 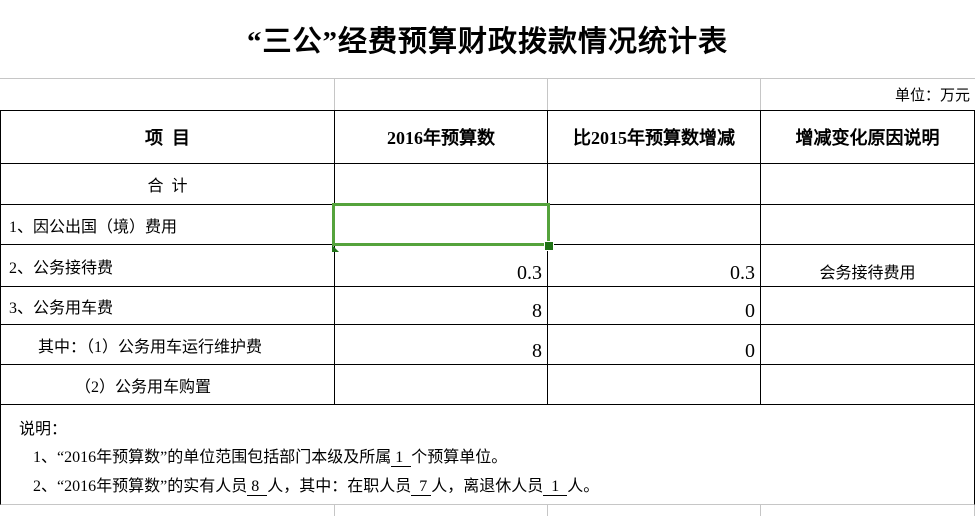 What do you see at coordinates (168, 266) in the screenshot?
I see `cell-item-reception: 2、公务接待费` at bounding box center [168, 266].